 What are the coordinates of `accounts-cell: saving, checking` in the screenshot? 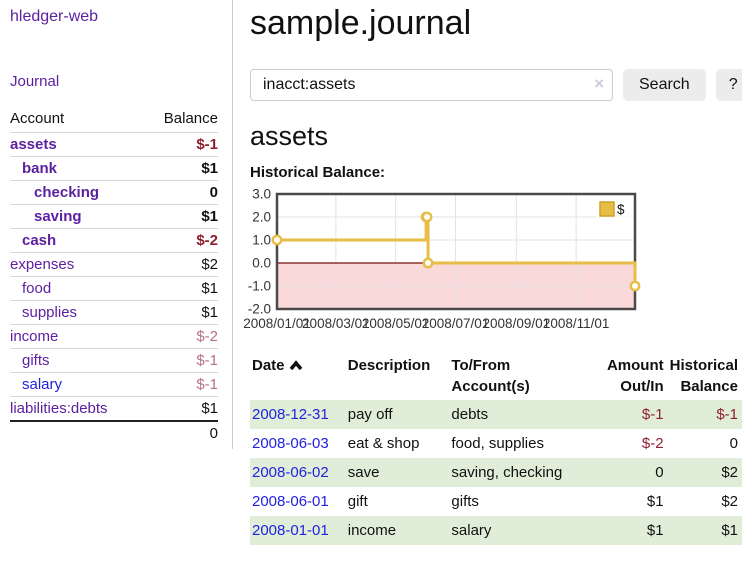 It's located at (507, 472).